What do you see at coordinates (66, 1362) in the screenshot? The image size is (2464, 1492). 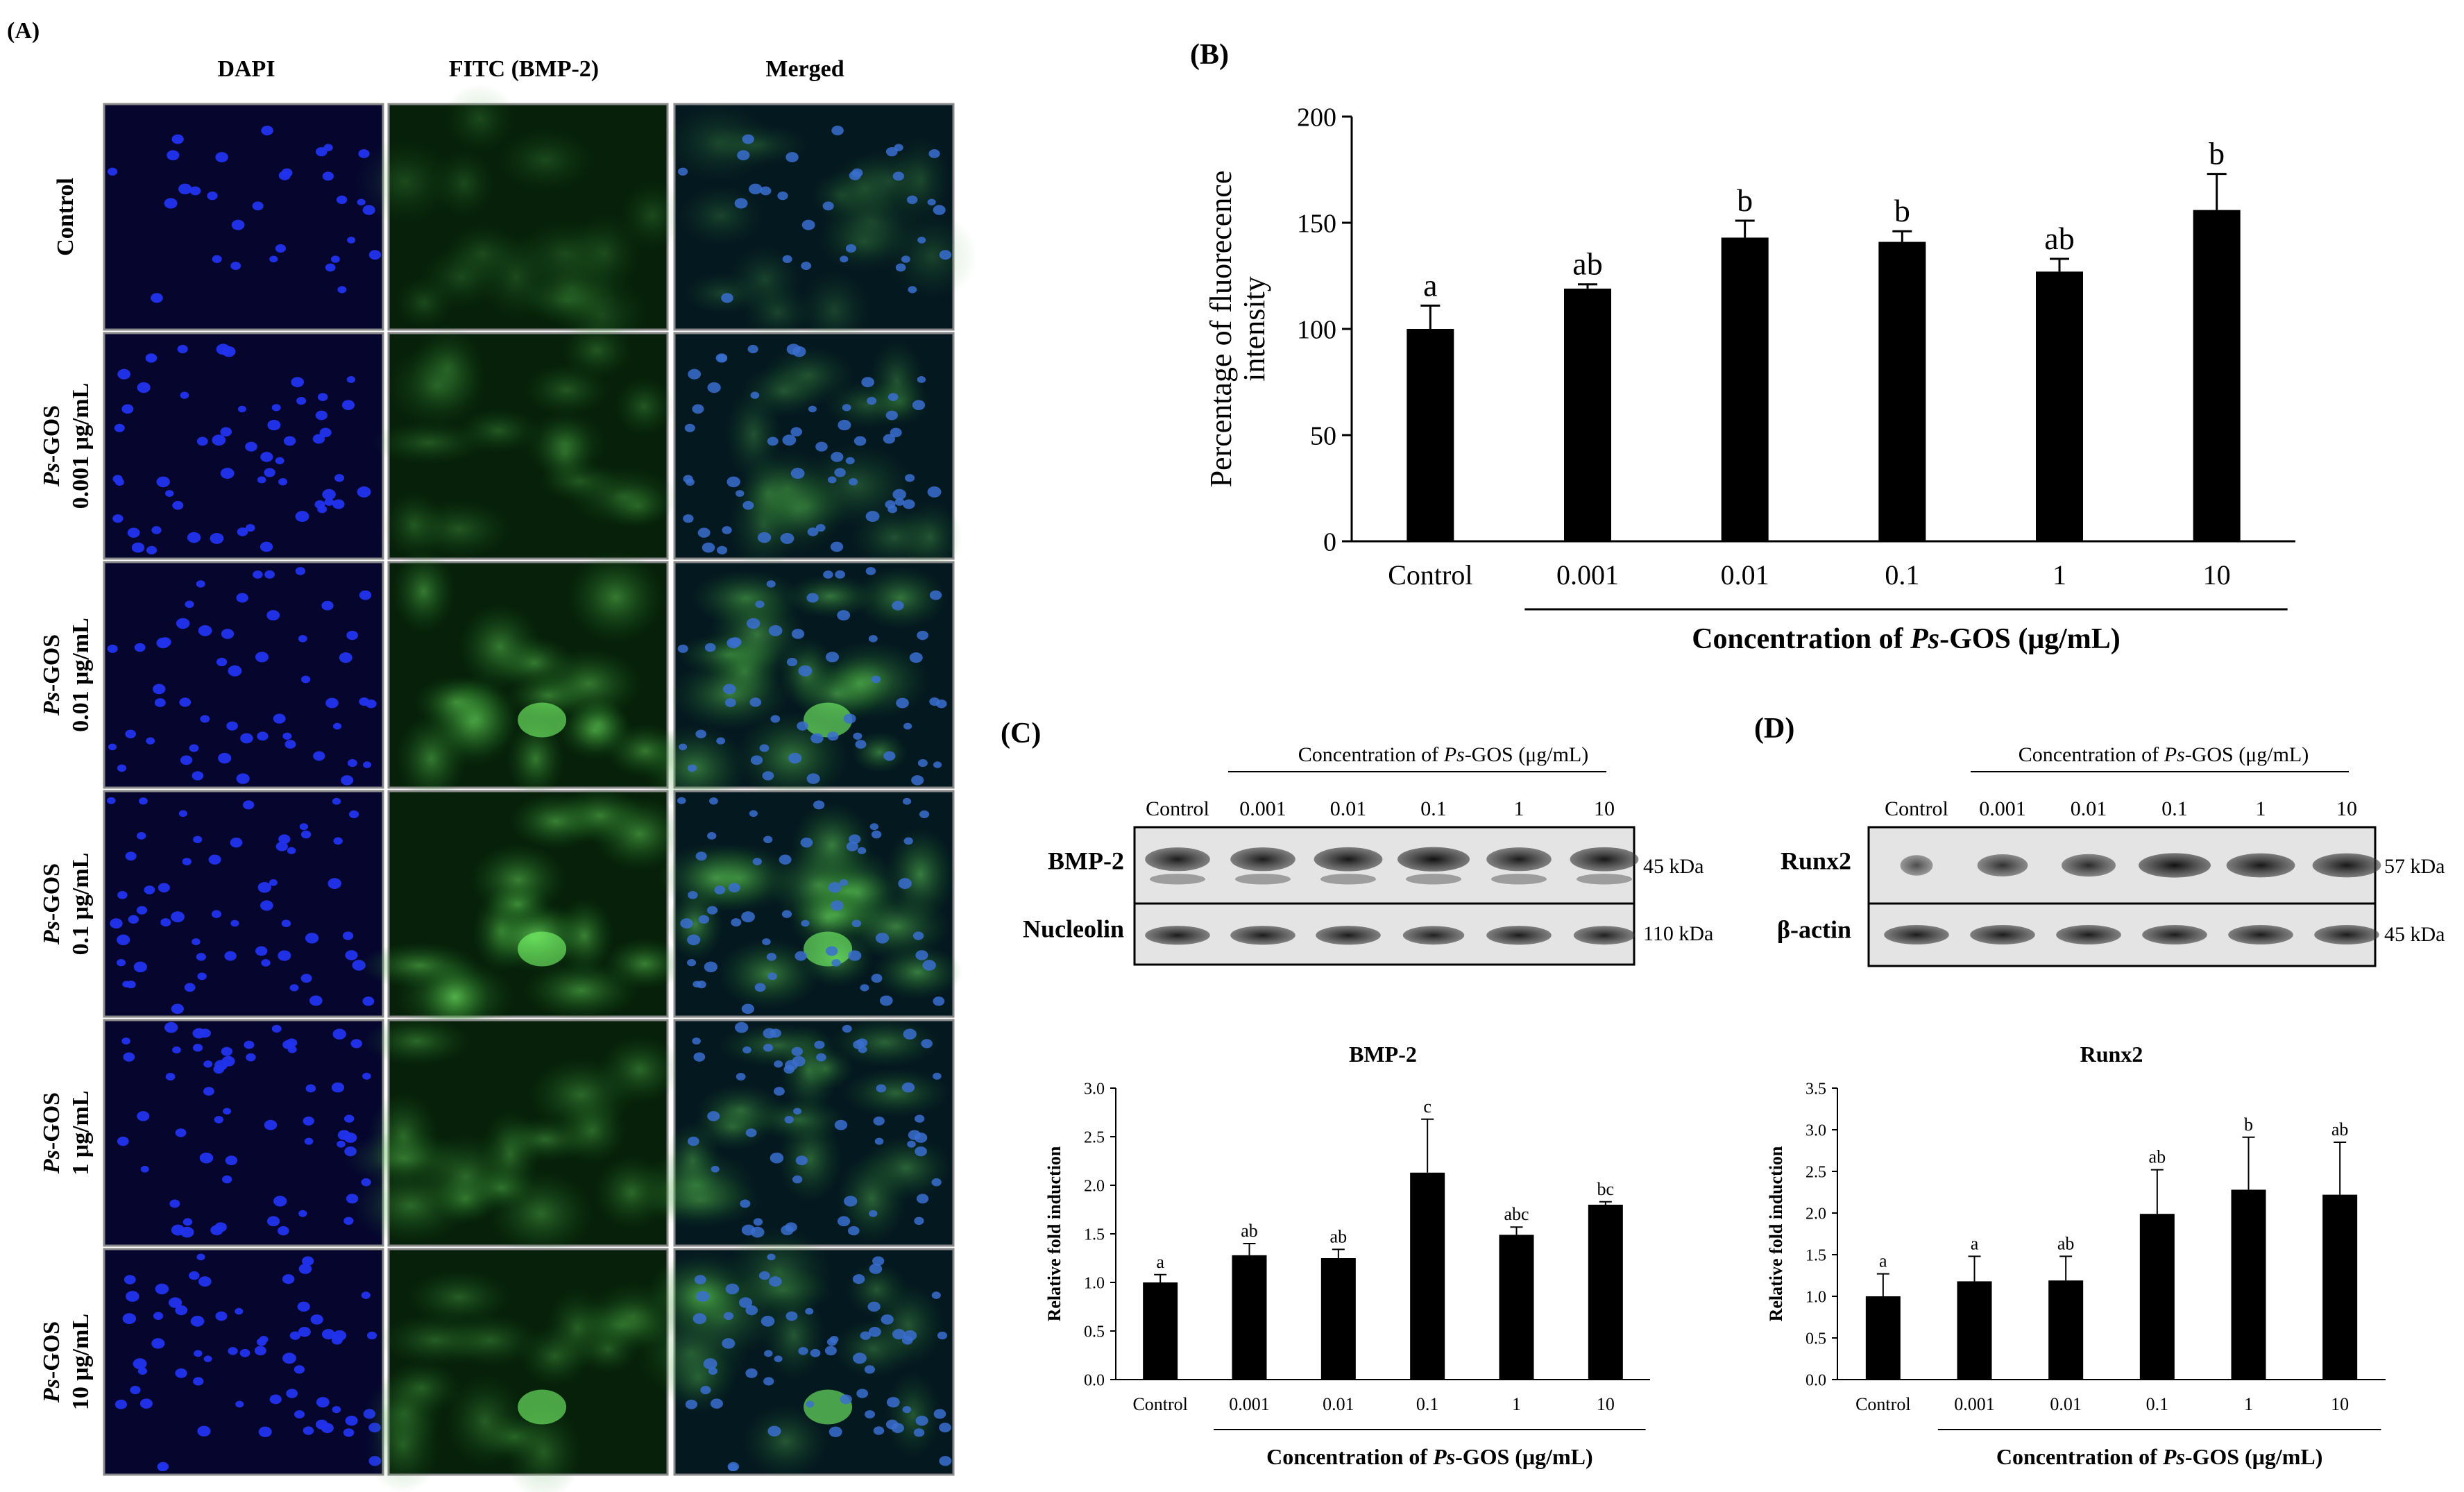 I see `row-label: Ps-GOS 10 μg/mL` at bounding box center [66, 1362].